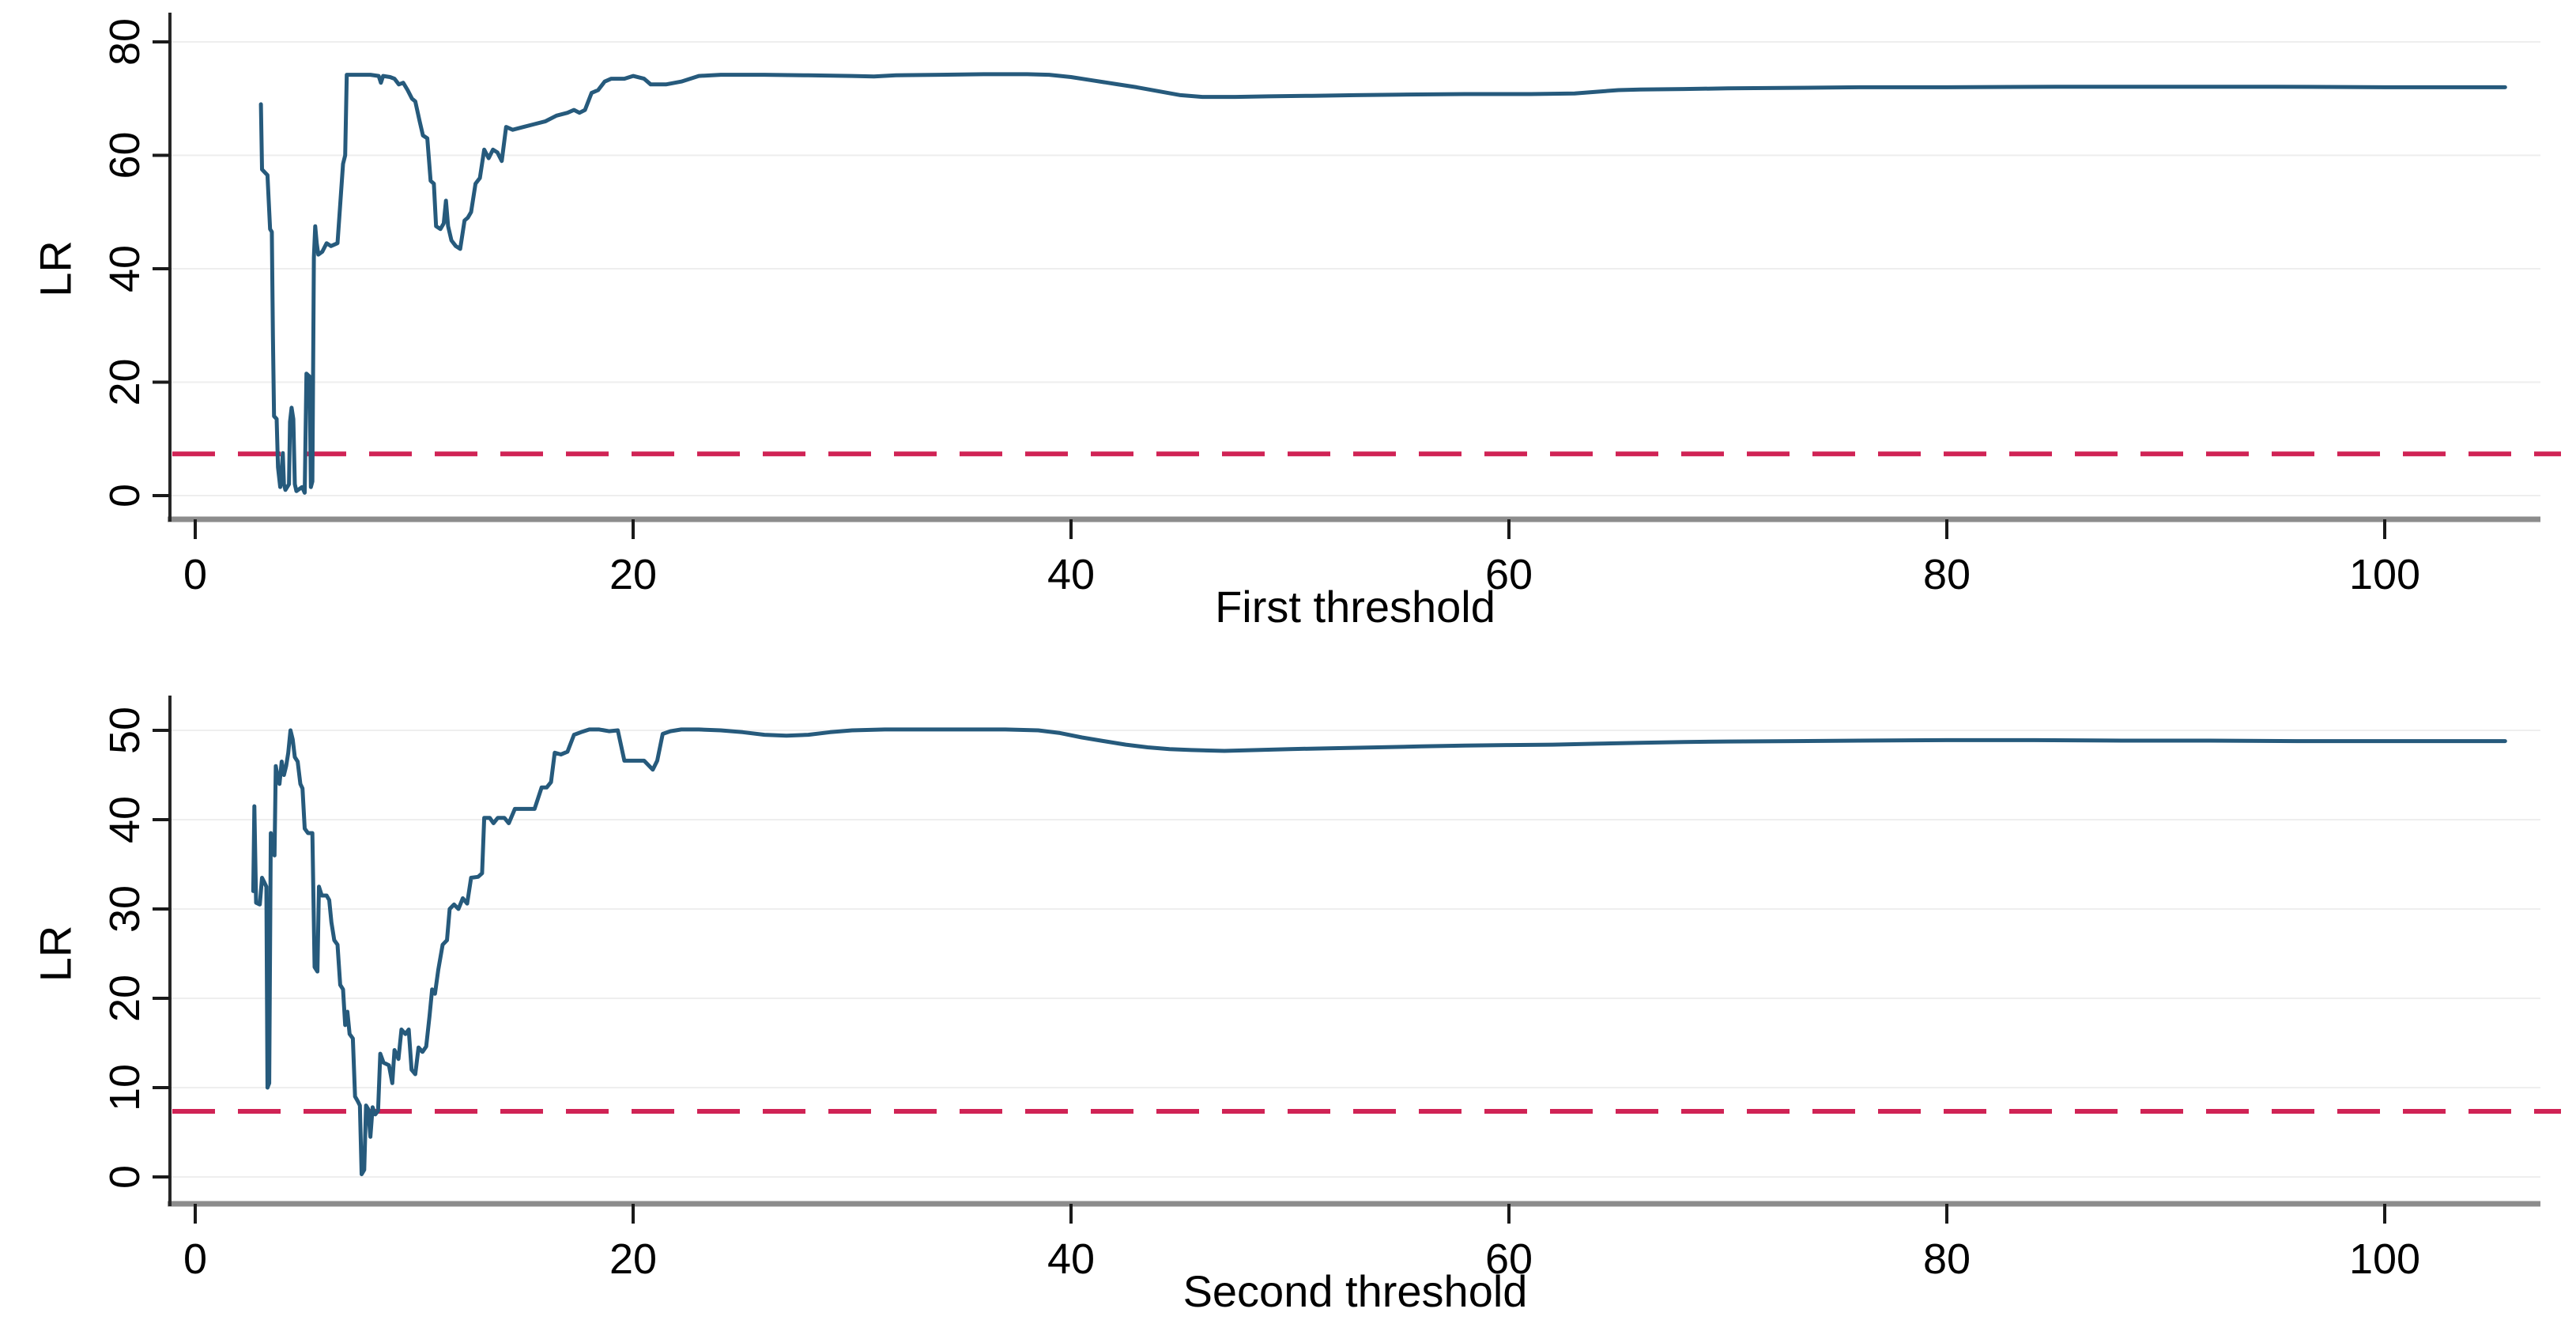 This screenshot has width=2576, height=1320. Describe the element at coordinates (1355, 607) in the screenshot. I see `x-axis-title: First threshold` at that location.